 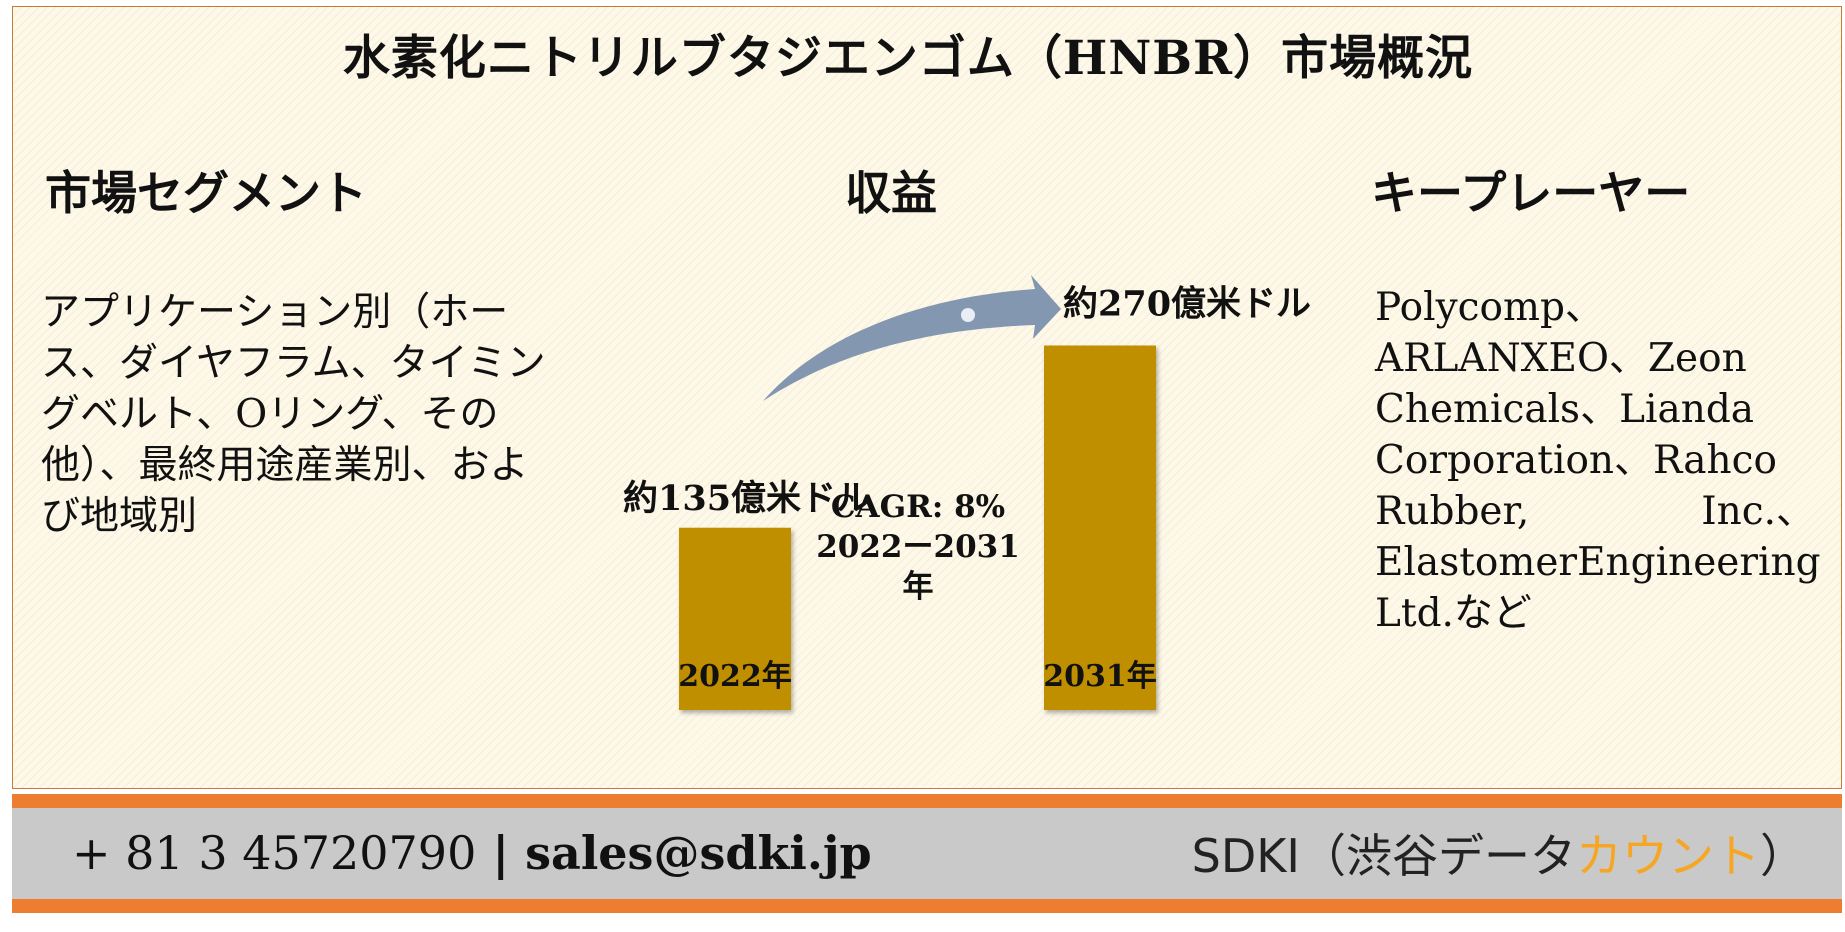 I want to click on key-player-line: ARLANXEO、Zeon, so click(x=1561, y=358).